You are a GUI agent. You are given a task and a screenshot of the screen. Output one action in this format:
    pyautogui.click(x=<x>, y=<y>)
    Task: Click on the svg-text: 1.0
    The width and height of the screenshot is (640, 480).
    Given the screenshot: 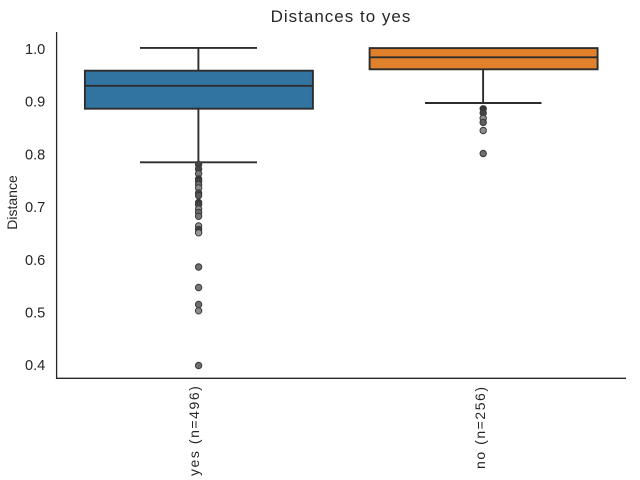 What is the action you would take?
    pyautogui.click(x=35, y=50)
    